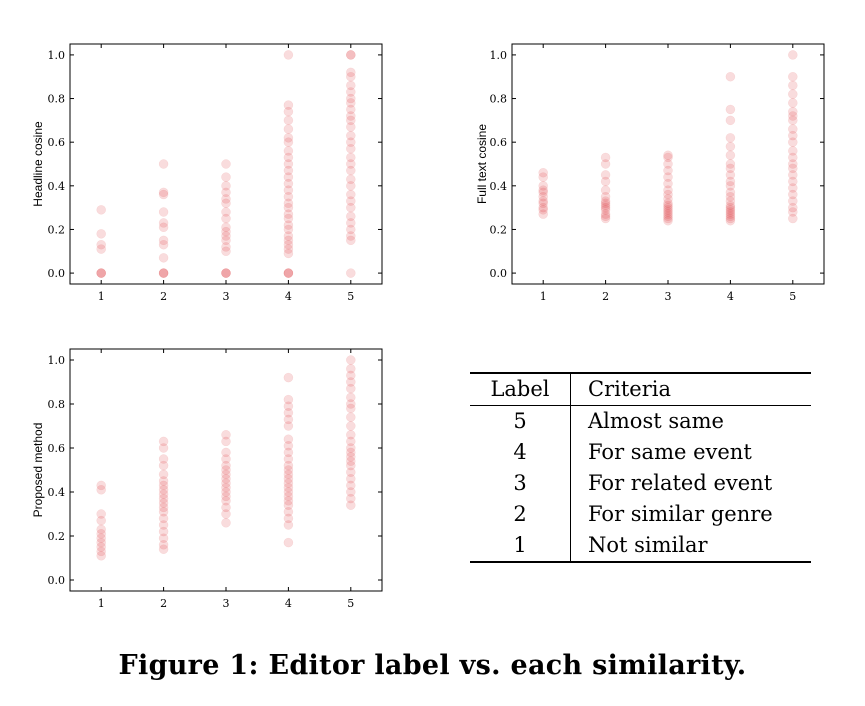 This screenshot has height=706, width=865. I want to click on y-axis-label: Headline cosine, so click(38, 164).